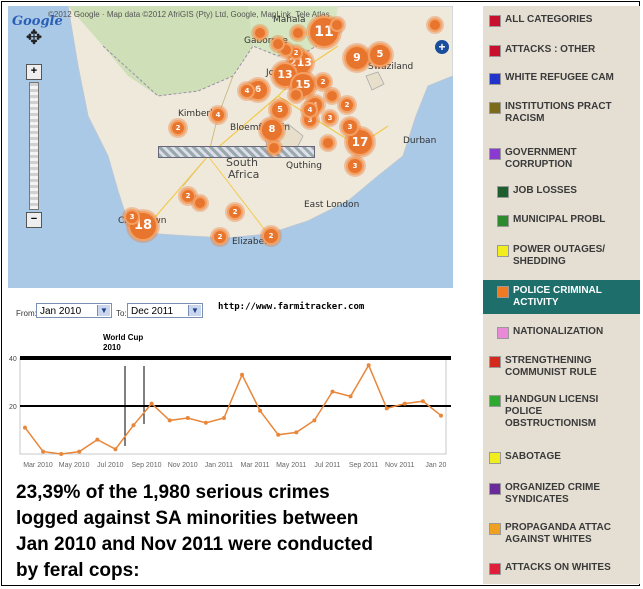  I want to click on incident-cluster-marker: 11, so click(324, 32).